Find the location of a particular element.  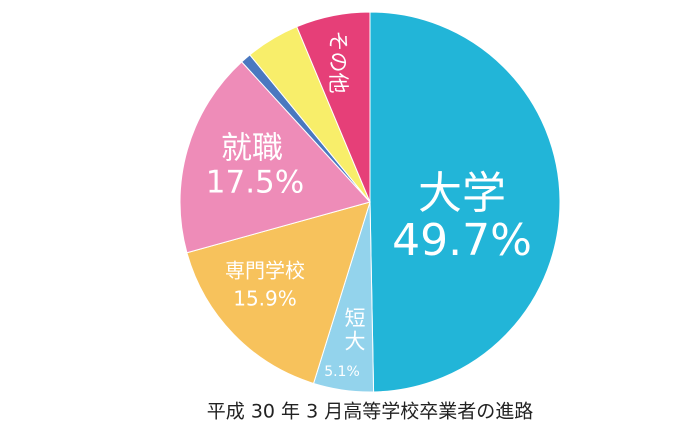

slice-value-label: 17.5% is located at coordinates (255, 183).